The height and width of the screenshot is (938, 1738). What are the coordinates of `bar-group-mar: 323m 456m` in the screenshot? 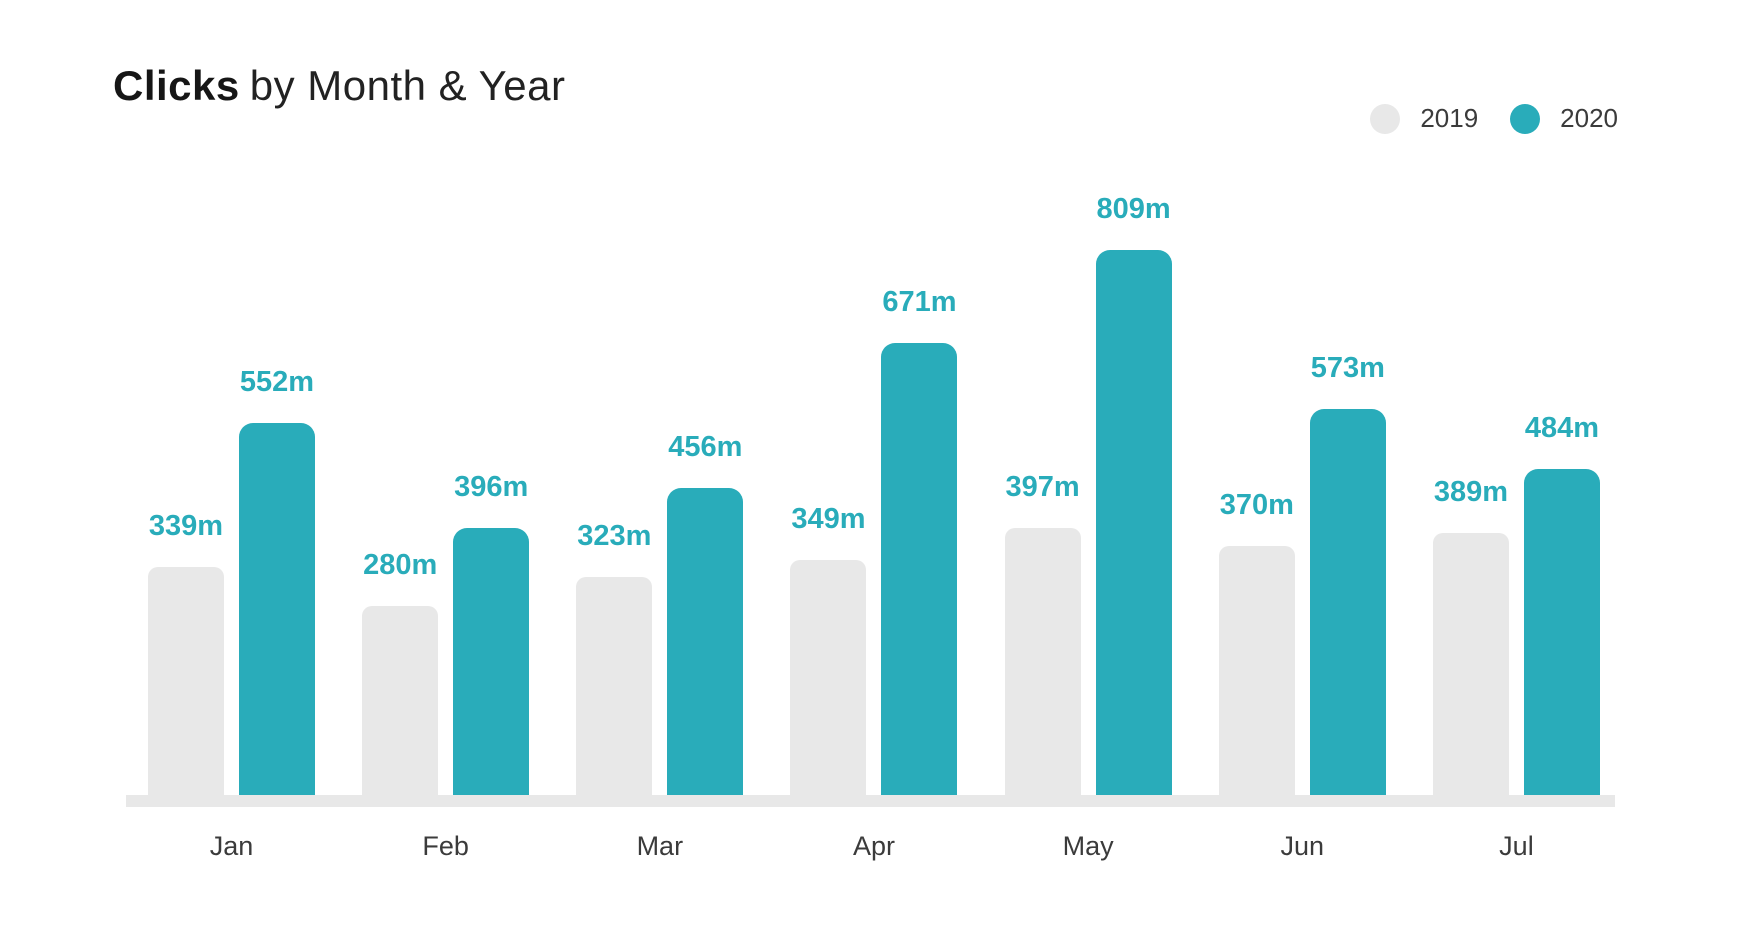 It's located at (660, 613).